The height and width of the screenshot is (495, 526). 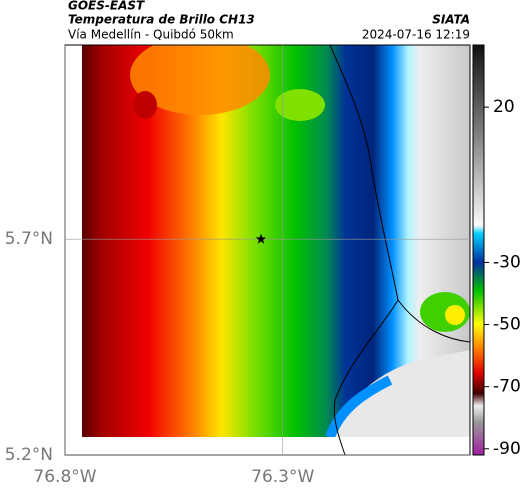 What do you see at coordinates (504, 107) in the screenshot?
I see `colorbar-tick-label: 20` at bounding box center [504, 107].